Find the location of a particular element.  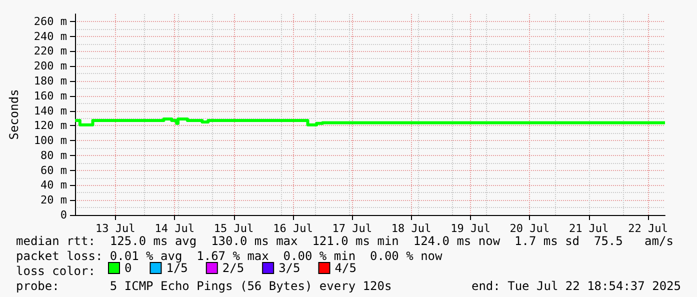

y-tick-label: 240 m is located at coordinates (51, 36).